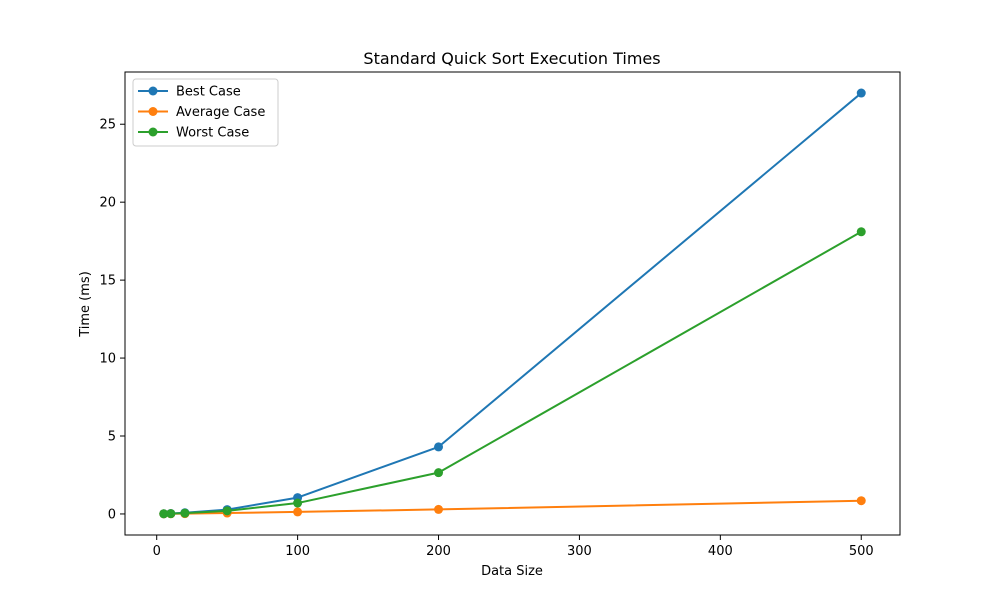  I want to click on legend-label: Best Case, so click(208, 92).